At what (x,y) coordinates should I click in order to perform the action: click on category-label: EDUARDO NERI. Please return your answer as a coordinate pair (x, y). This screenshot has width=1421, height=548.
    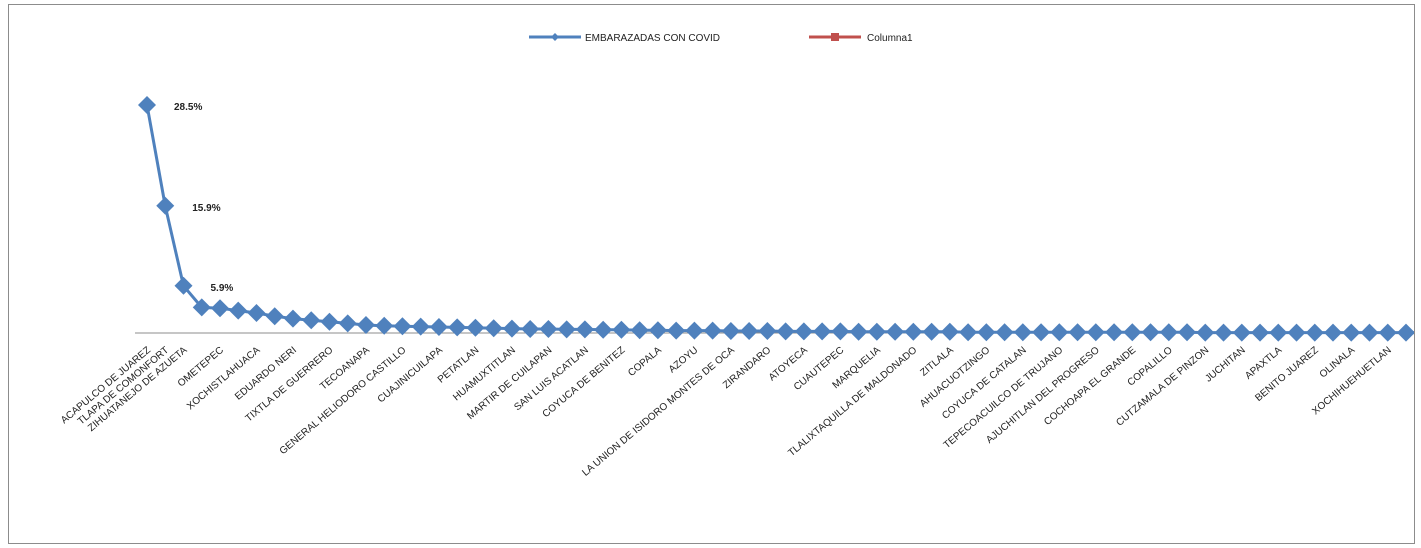
    Looking at the image, I should click on (266, 374).